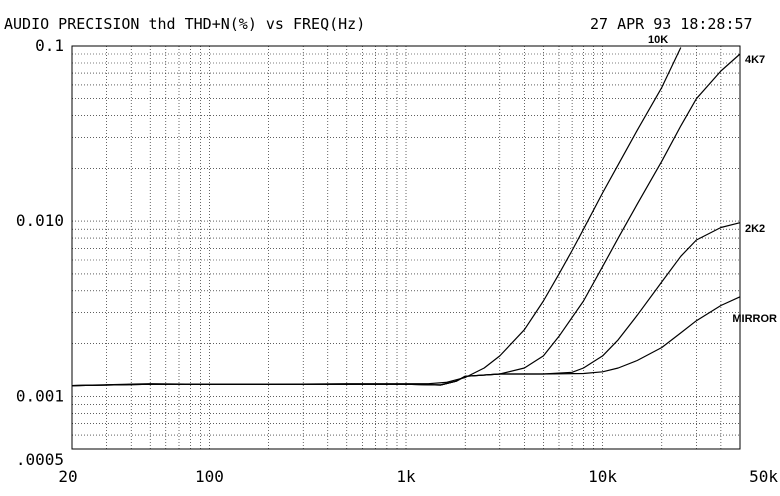 Image resolution: width=780 pixels, height=496 pixels. Describe the element at coordinates (755, 229) in the screenshot. I see `series-label-2k2: 2K2` at that location.